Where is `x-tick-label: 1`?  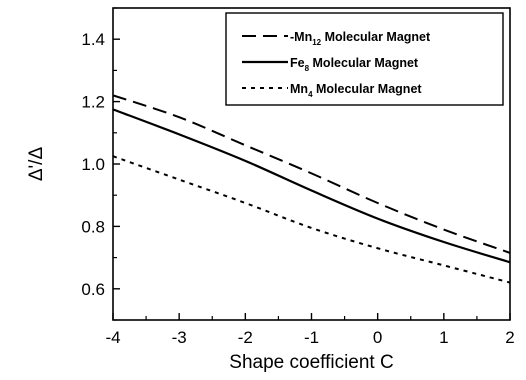
x-tick-label: 1 is located at coordinates (443, 337).